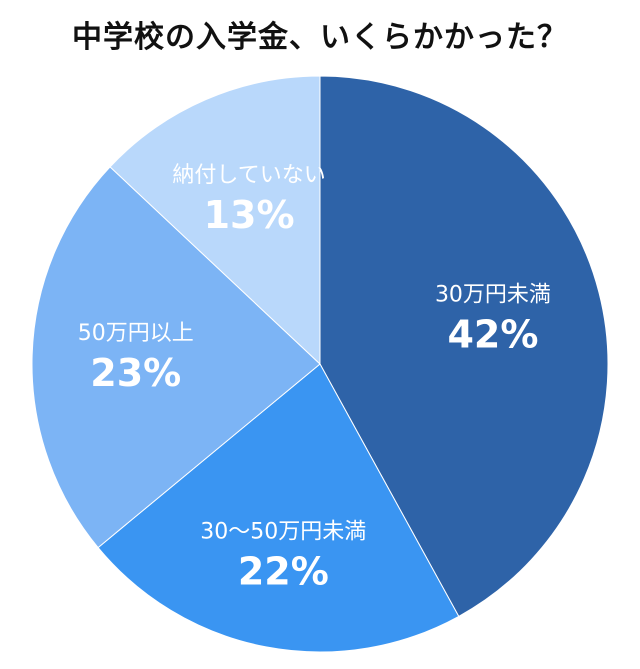 The width and height of the screenshot is (640, 669). What do you see at coordinates (136, 333) in the screenshot?
I see `slice-category-label: 50万円以上` at bounding box center [136, 333].